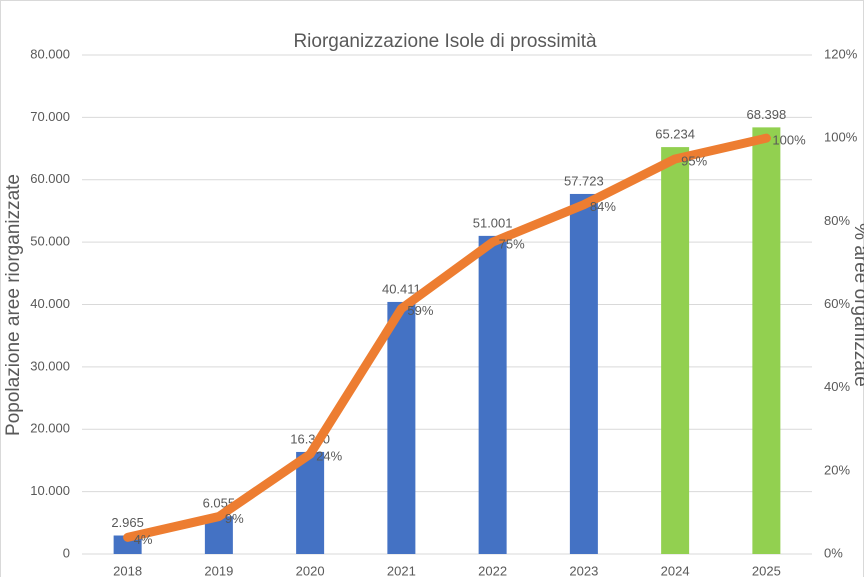  I want to click on y-tick-label: 60.000, so click(50, 178).